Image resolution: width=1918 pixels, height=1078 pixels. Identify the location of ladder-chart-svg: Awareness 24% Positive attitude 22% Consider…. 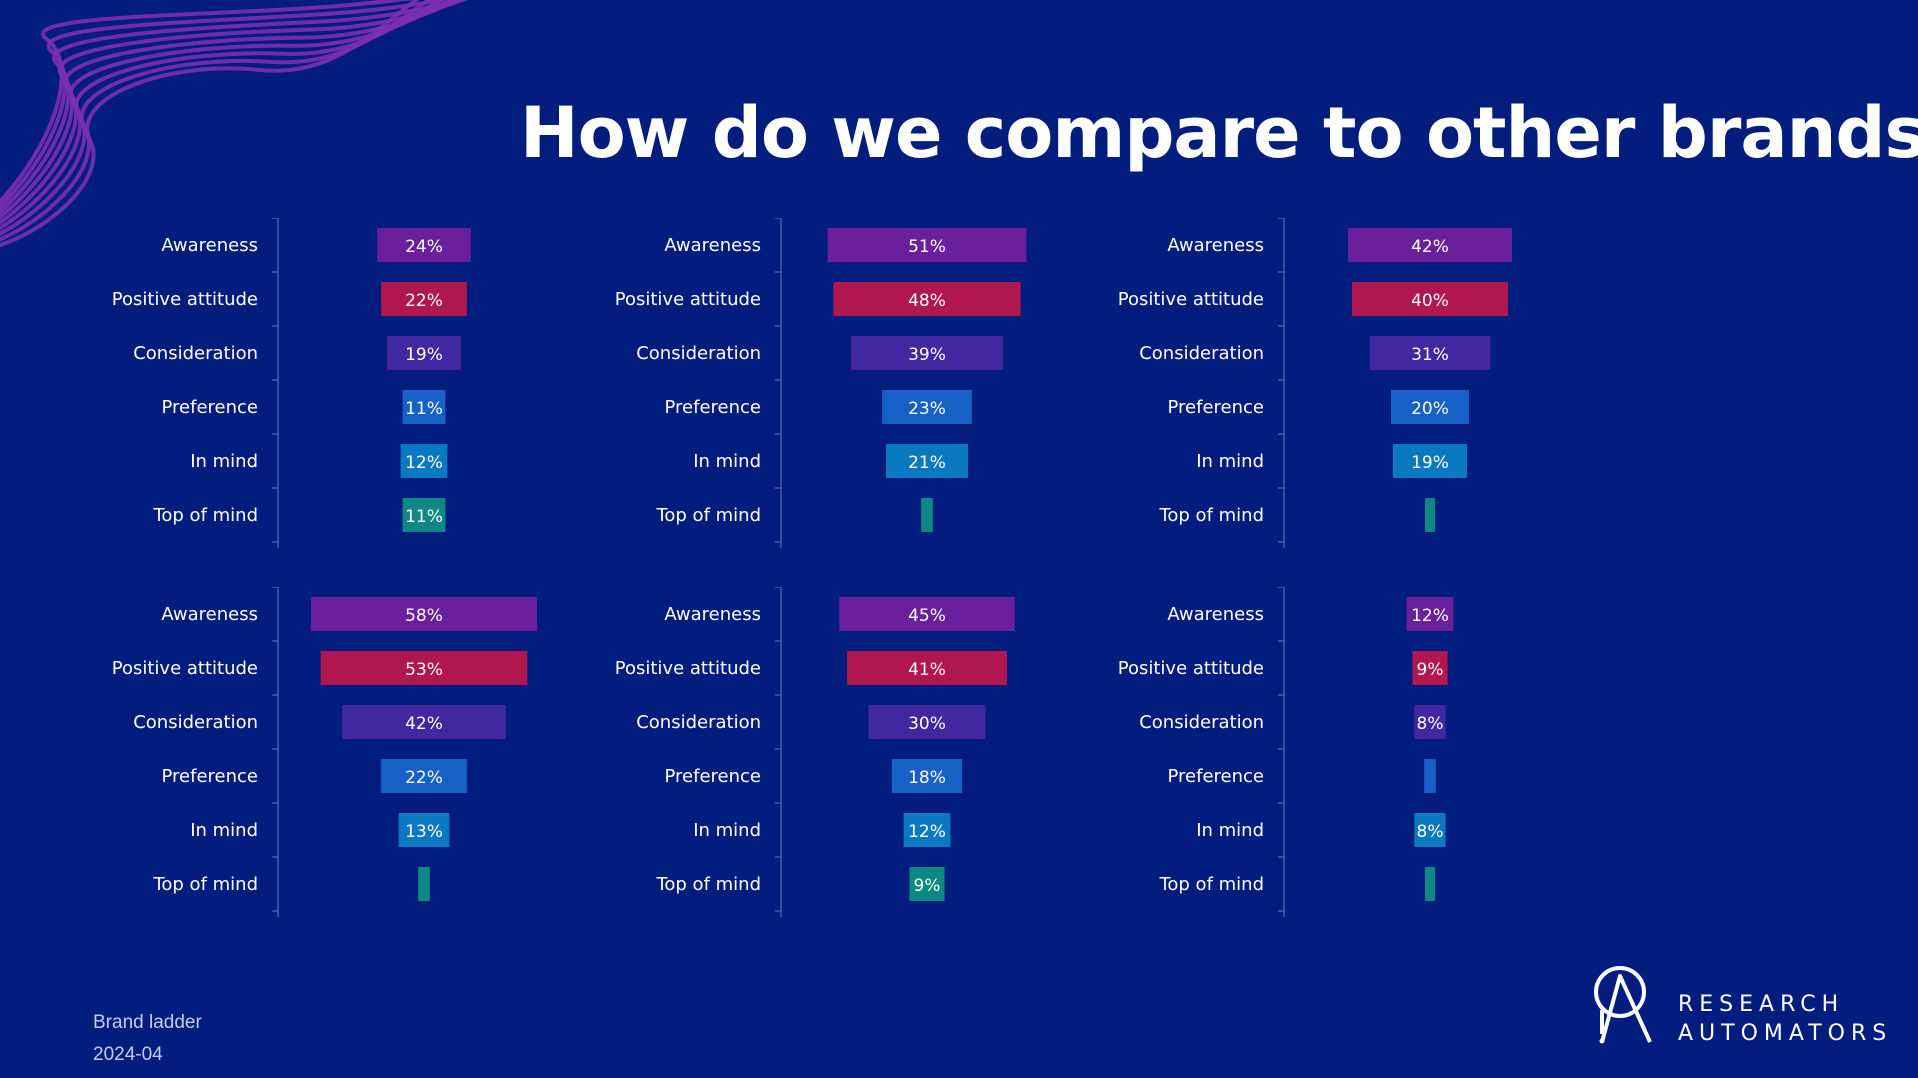
(291, 383).